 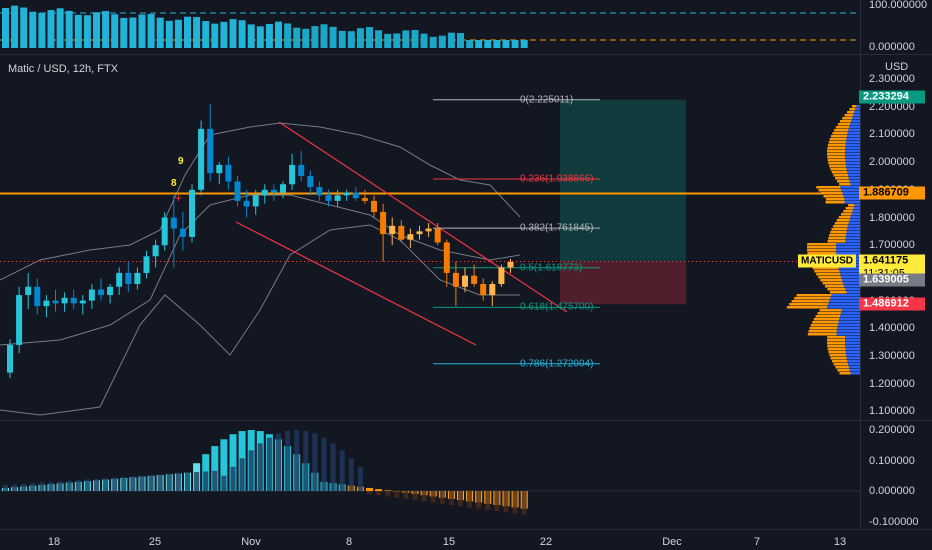 I want to click on time-label-22: 22, so click(x=546, y=542).